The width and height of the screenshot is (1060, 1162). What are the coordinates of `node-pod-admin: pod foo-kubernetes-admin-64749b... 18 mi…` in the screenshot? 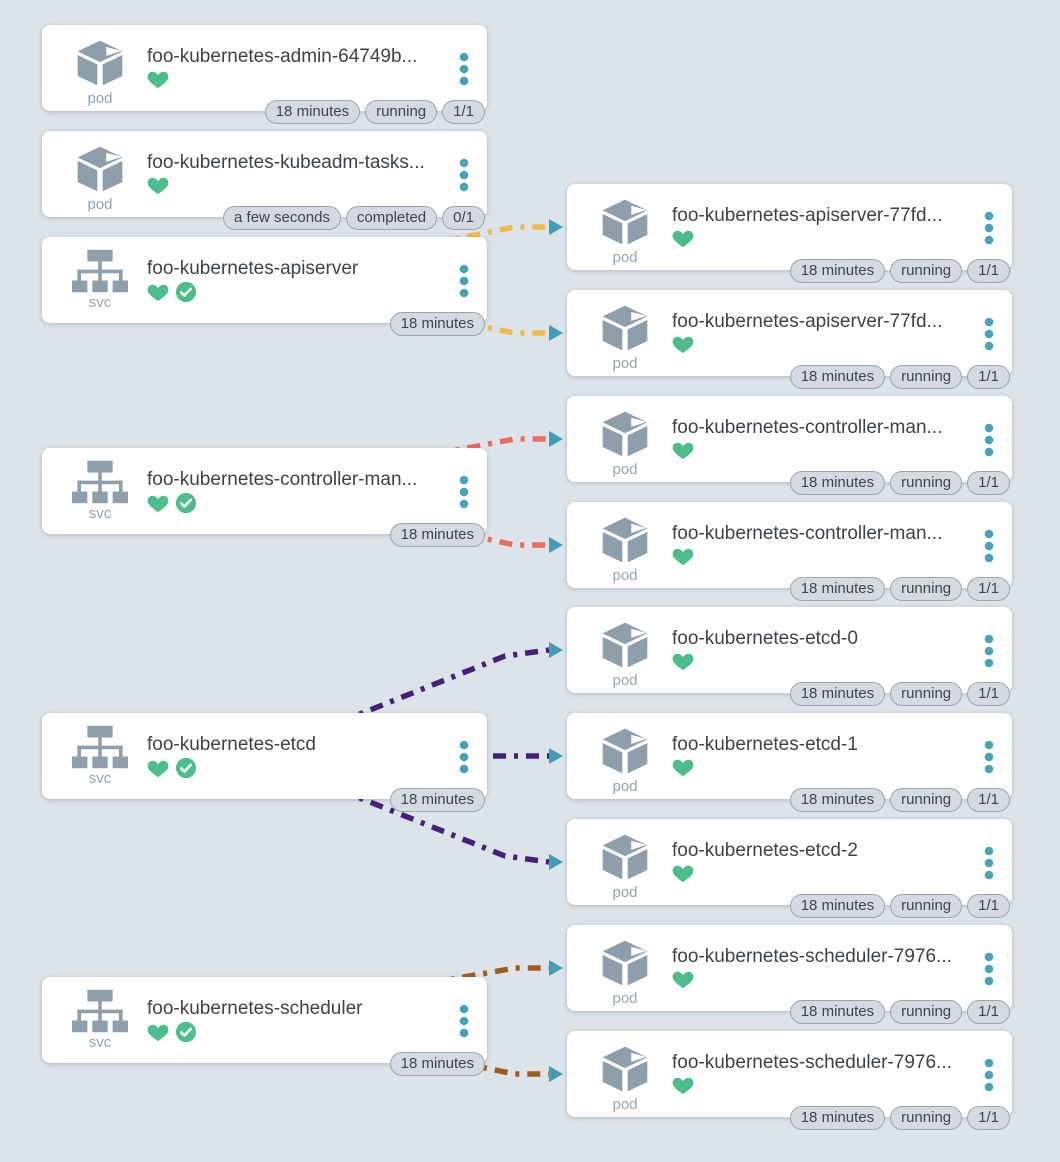 It's located at (264, 74).